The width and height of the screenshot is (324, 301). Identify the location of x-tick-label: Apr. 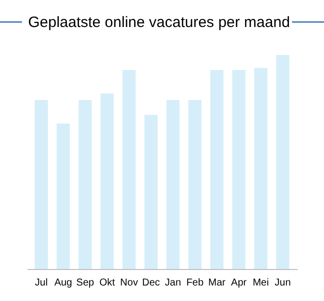
(239, 283).